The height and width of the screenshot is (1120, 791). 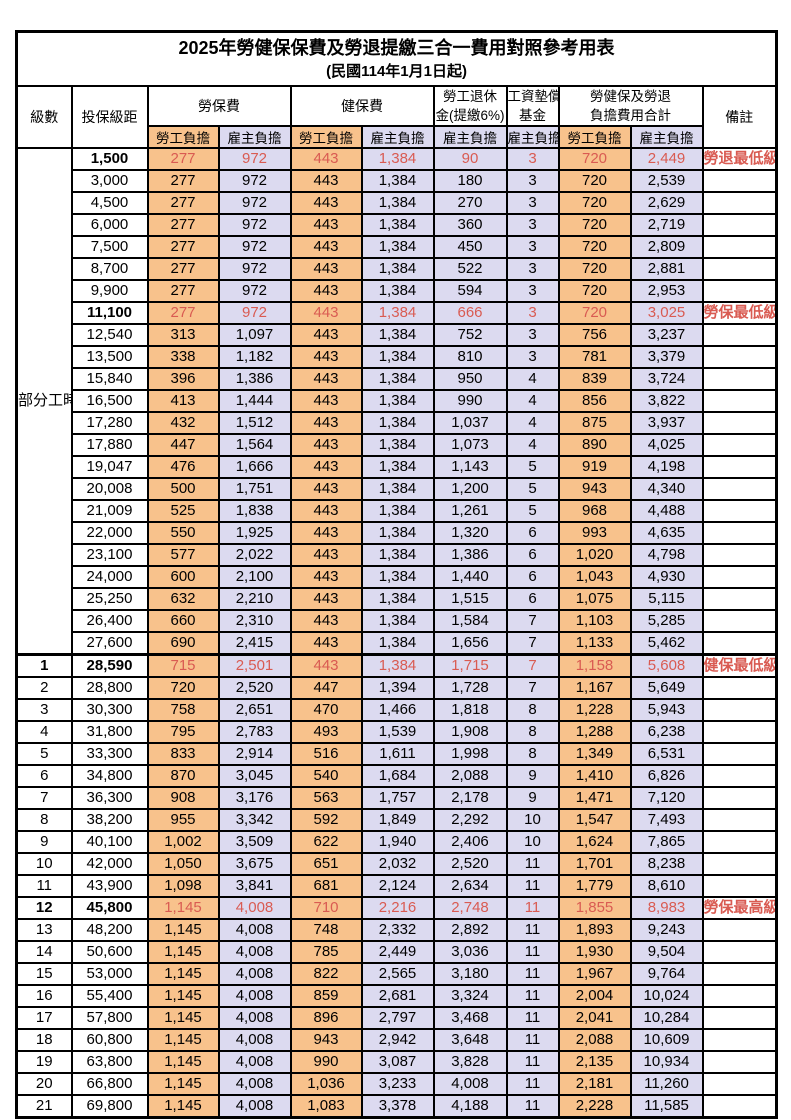 I want to click on total-employee-cell: 1,701, so click(x=594, y=864).